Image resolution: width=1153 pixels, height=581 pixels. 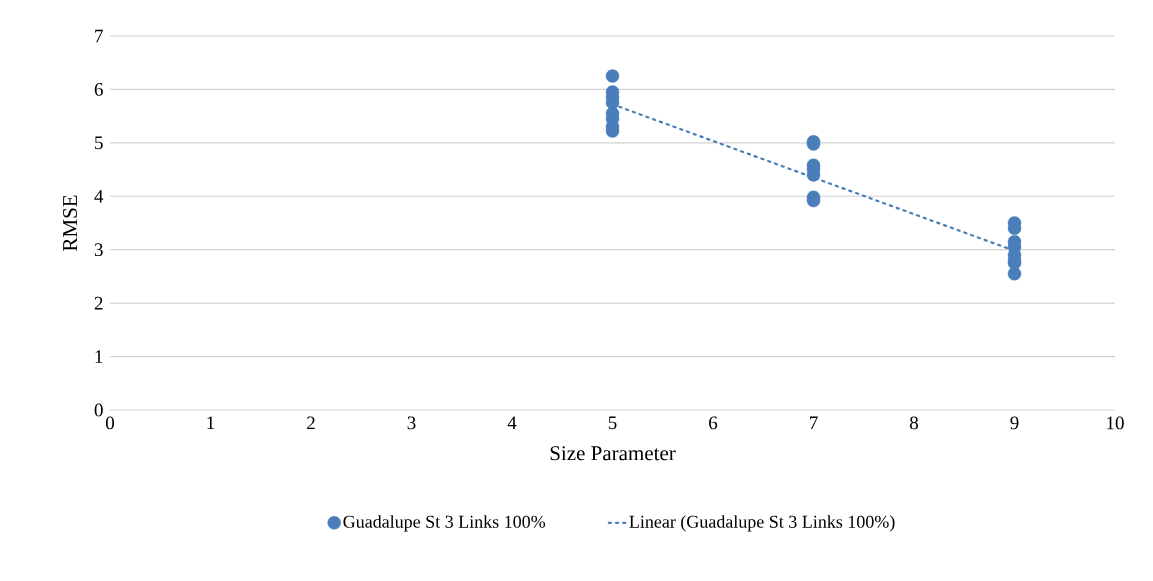 What do you see at coordinates (110, 423) in the screenshot?
I see `x-tick-label: 0` at bounding box center [110, 423].